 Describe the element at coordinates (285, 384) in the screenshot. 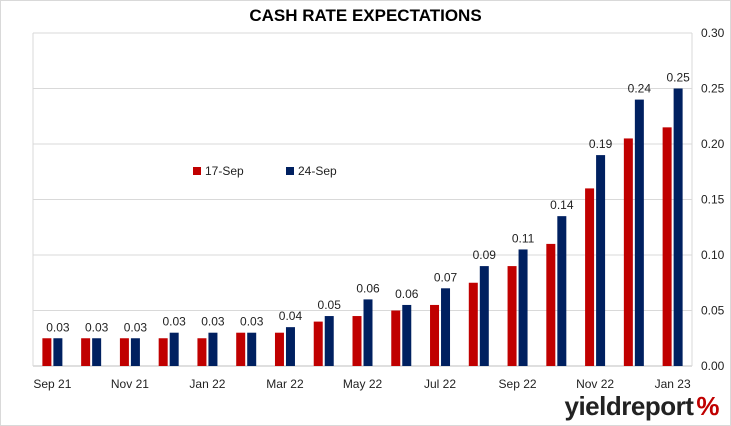

I see `x-tick-label: Mar 22` at that location.